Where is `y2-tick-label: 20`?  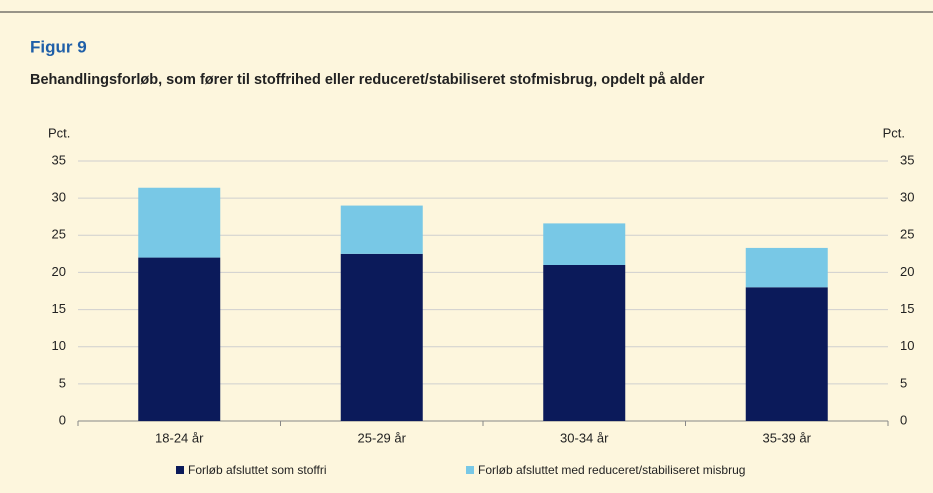
y2-tick-label: 20 is located at coordinates (907, 271).